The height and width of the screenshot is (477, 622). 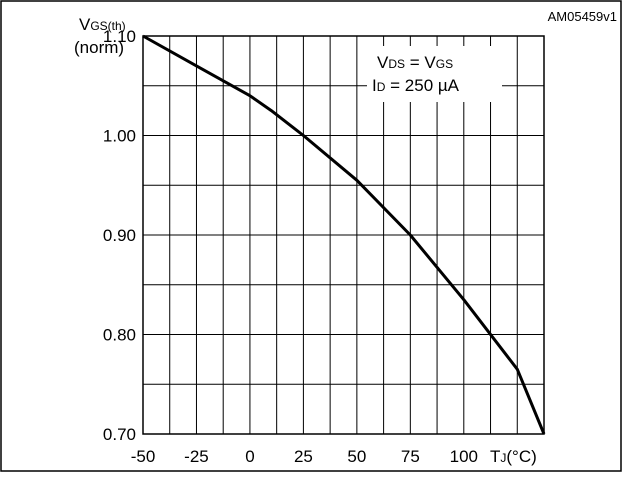 What do you see at coordinates (119, 335) in the screenshot?
I see `y-tick-label: 0.80` at bounding box center [119, 335].